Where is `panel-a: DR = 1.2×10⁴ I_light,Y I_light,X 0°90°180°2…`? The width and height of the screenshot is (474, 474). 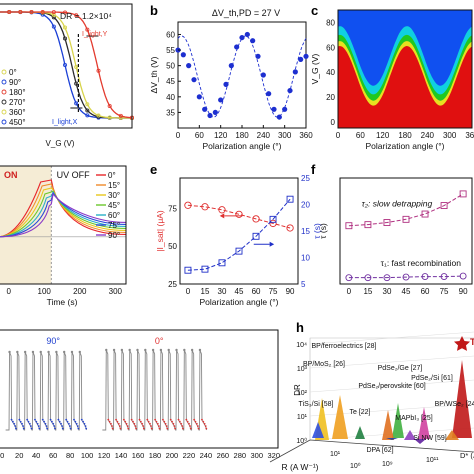
panel-a: DR = 1.2×10⁴ I_light,Y I_light,X 0°90°180°2… is located at coordinates (67, 75).